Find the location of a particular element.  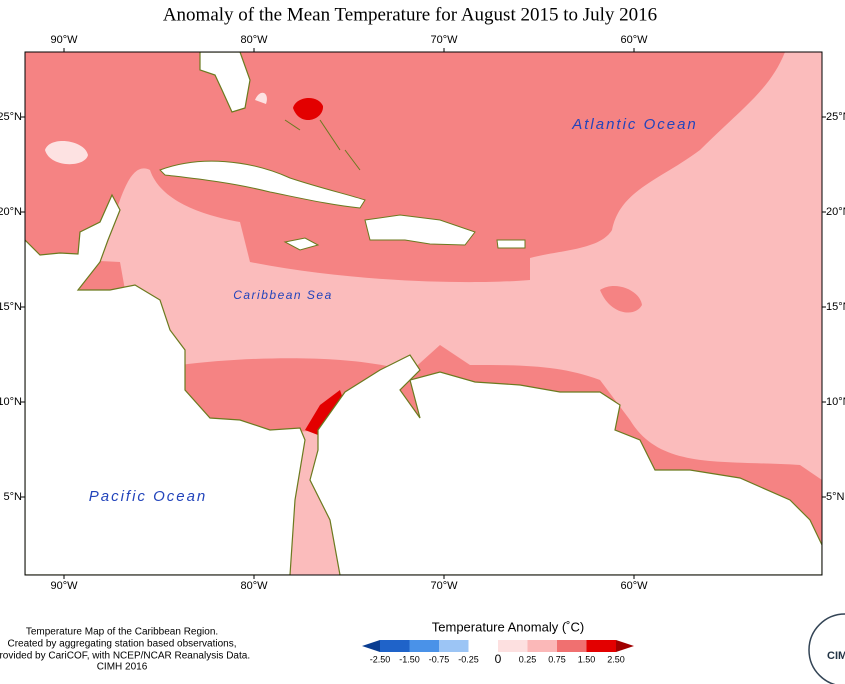

footer-line: Temperature Map of the Caribbean Region. is located at coordinates (122, 632).